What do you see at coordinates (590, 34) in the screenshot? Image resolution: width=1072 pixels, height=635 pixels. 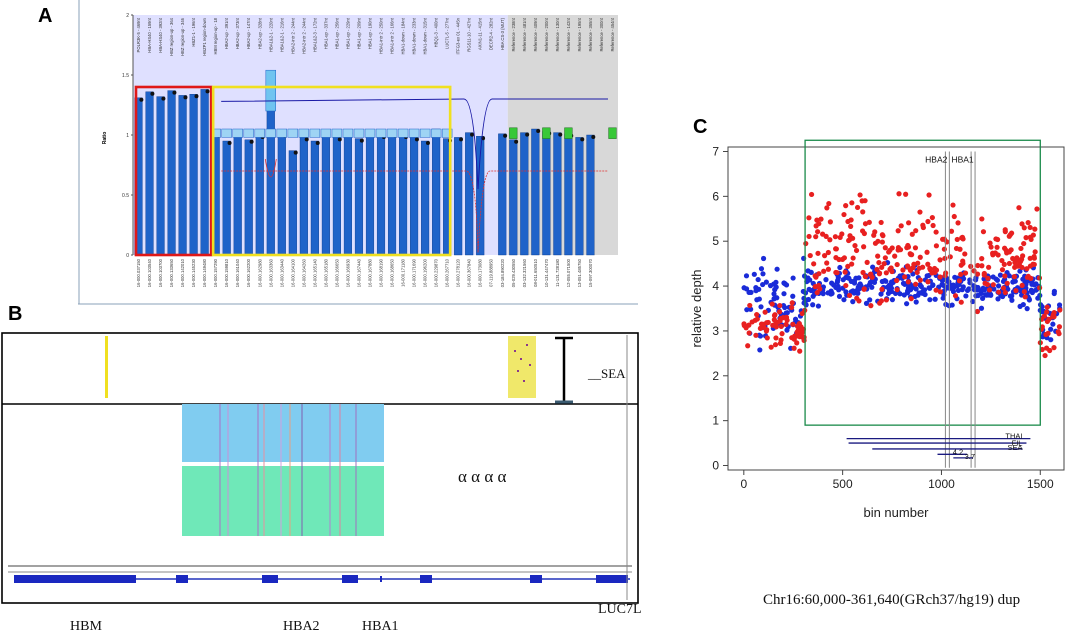 I see `probe-name: Reference - 355nt` at bounding box center [590, 34].